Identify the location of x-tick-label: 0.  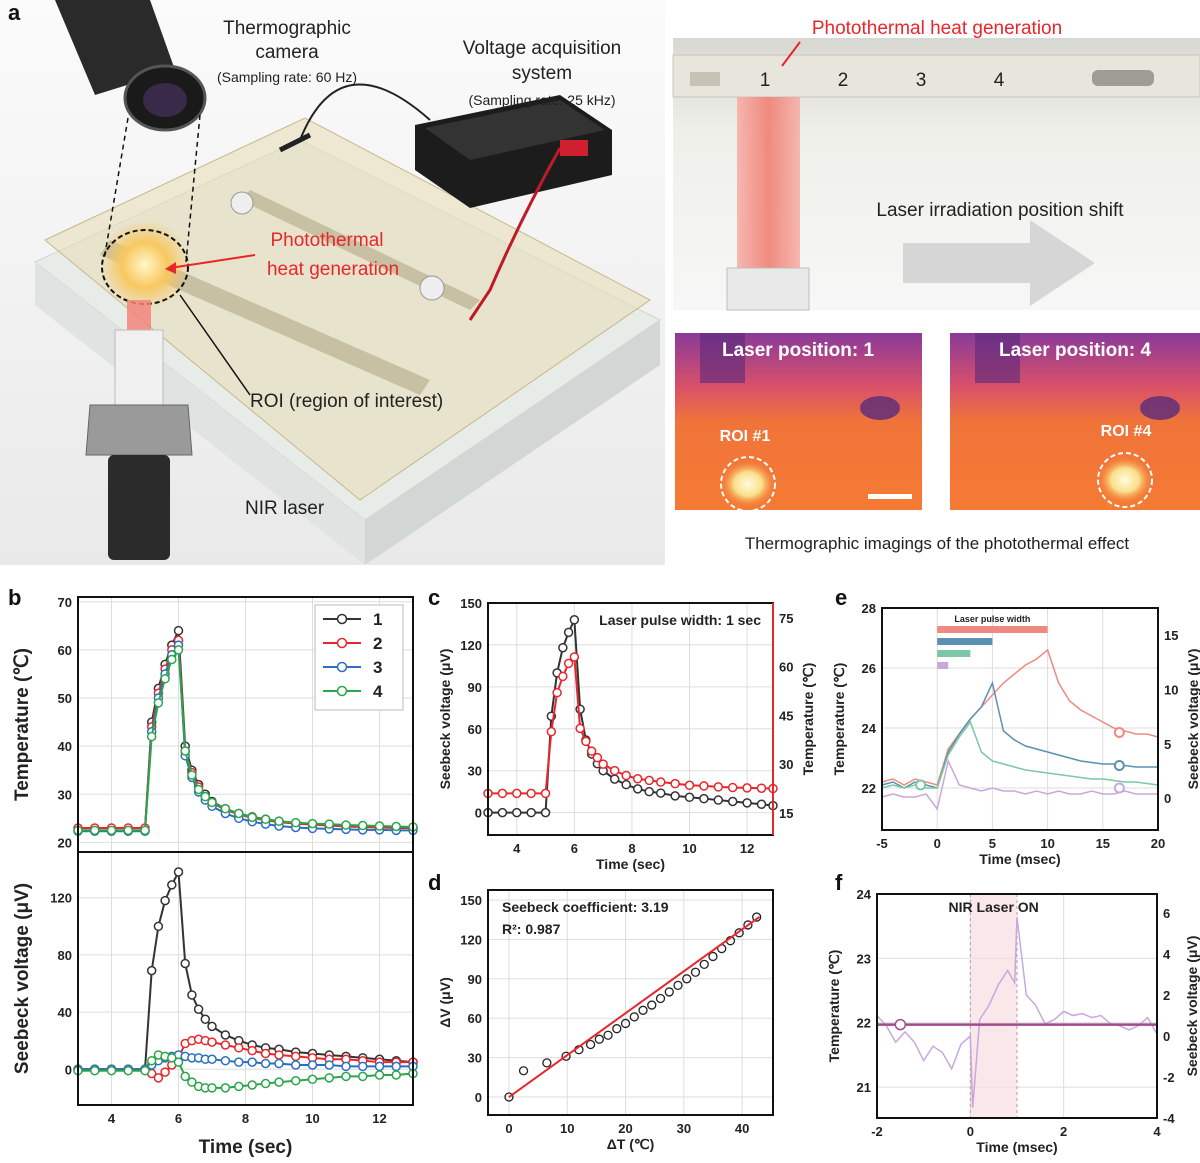
(937, 843).